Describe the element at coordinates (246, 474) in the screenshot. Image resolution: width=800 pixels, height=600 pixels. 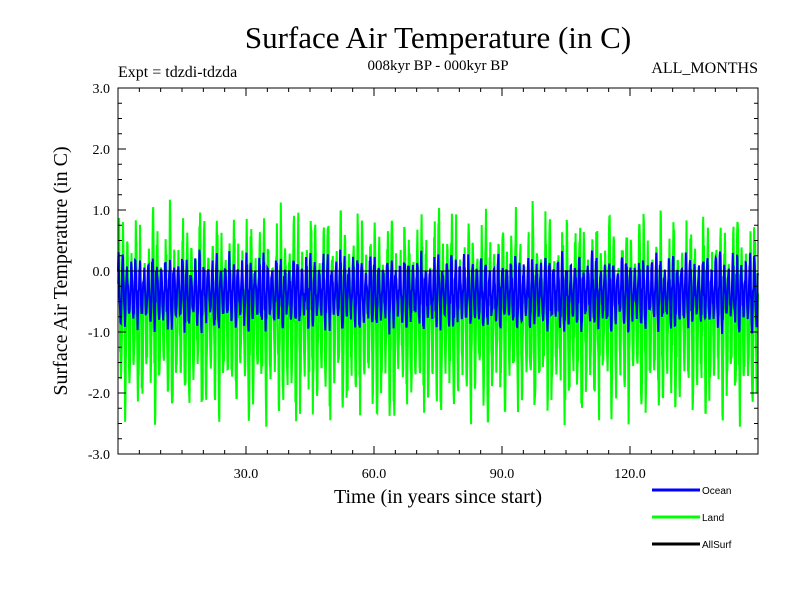
I see `x-tick-label: 30.0` at that location.